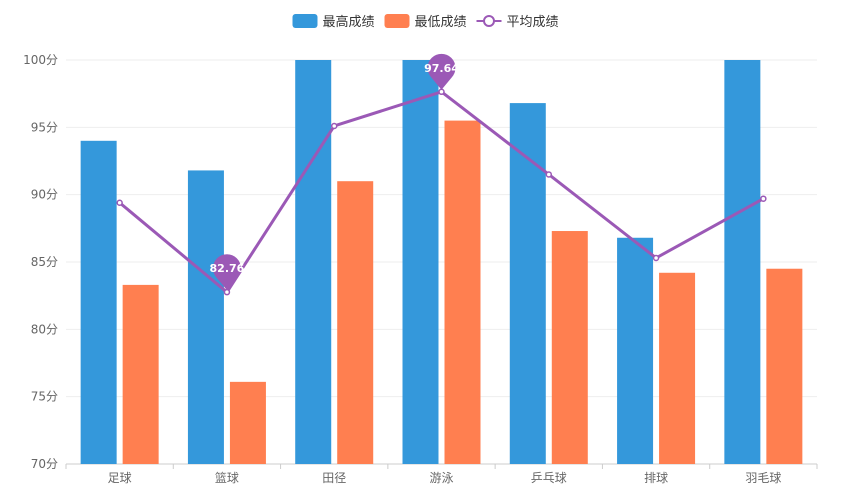 Image resolution: width=851 pixels, height=504 pixels. What do you see at coordinates (441, 68) in the screenshot?
I see `mark-point-label: 97.64` at bounding box center [441, 68].